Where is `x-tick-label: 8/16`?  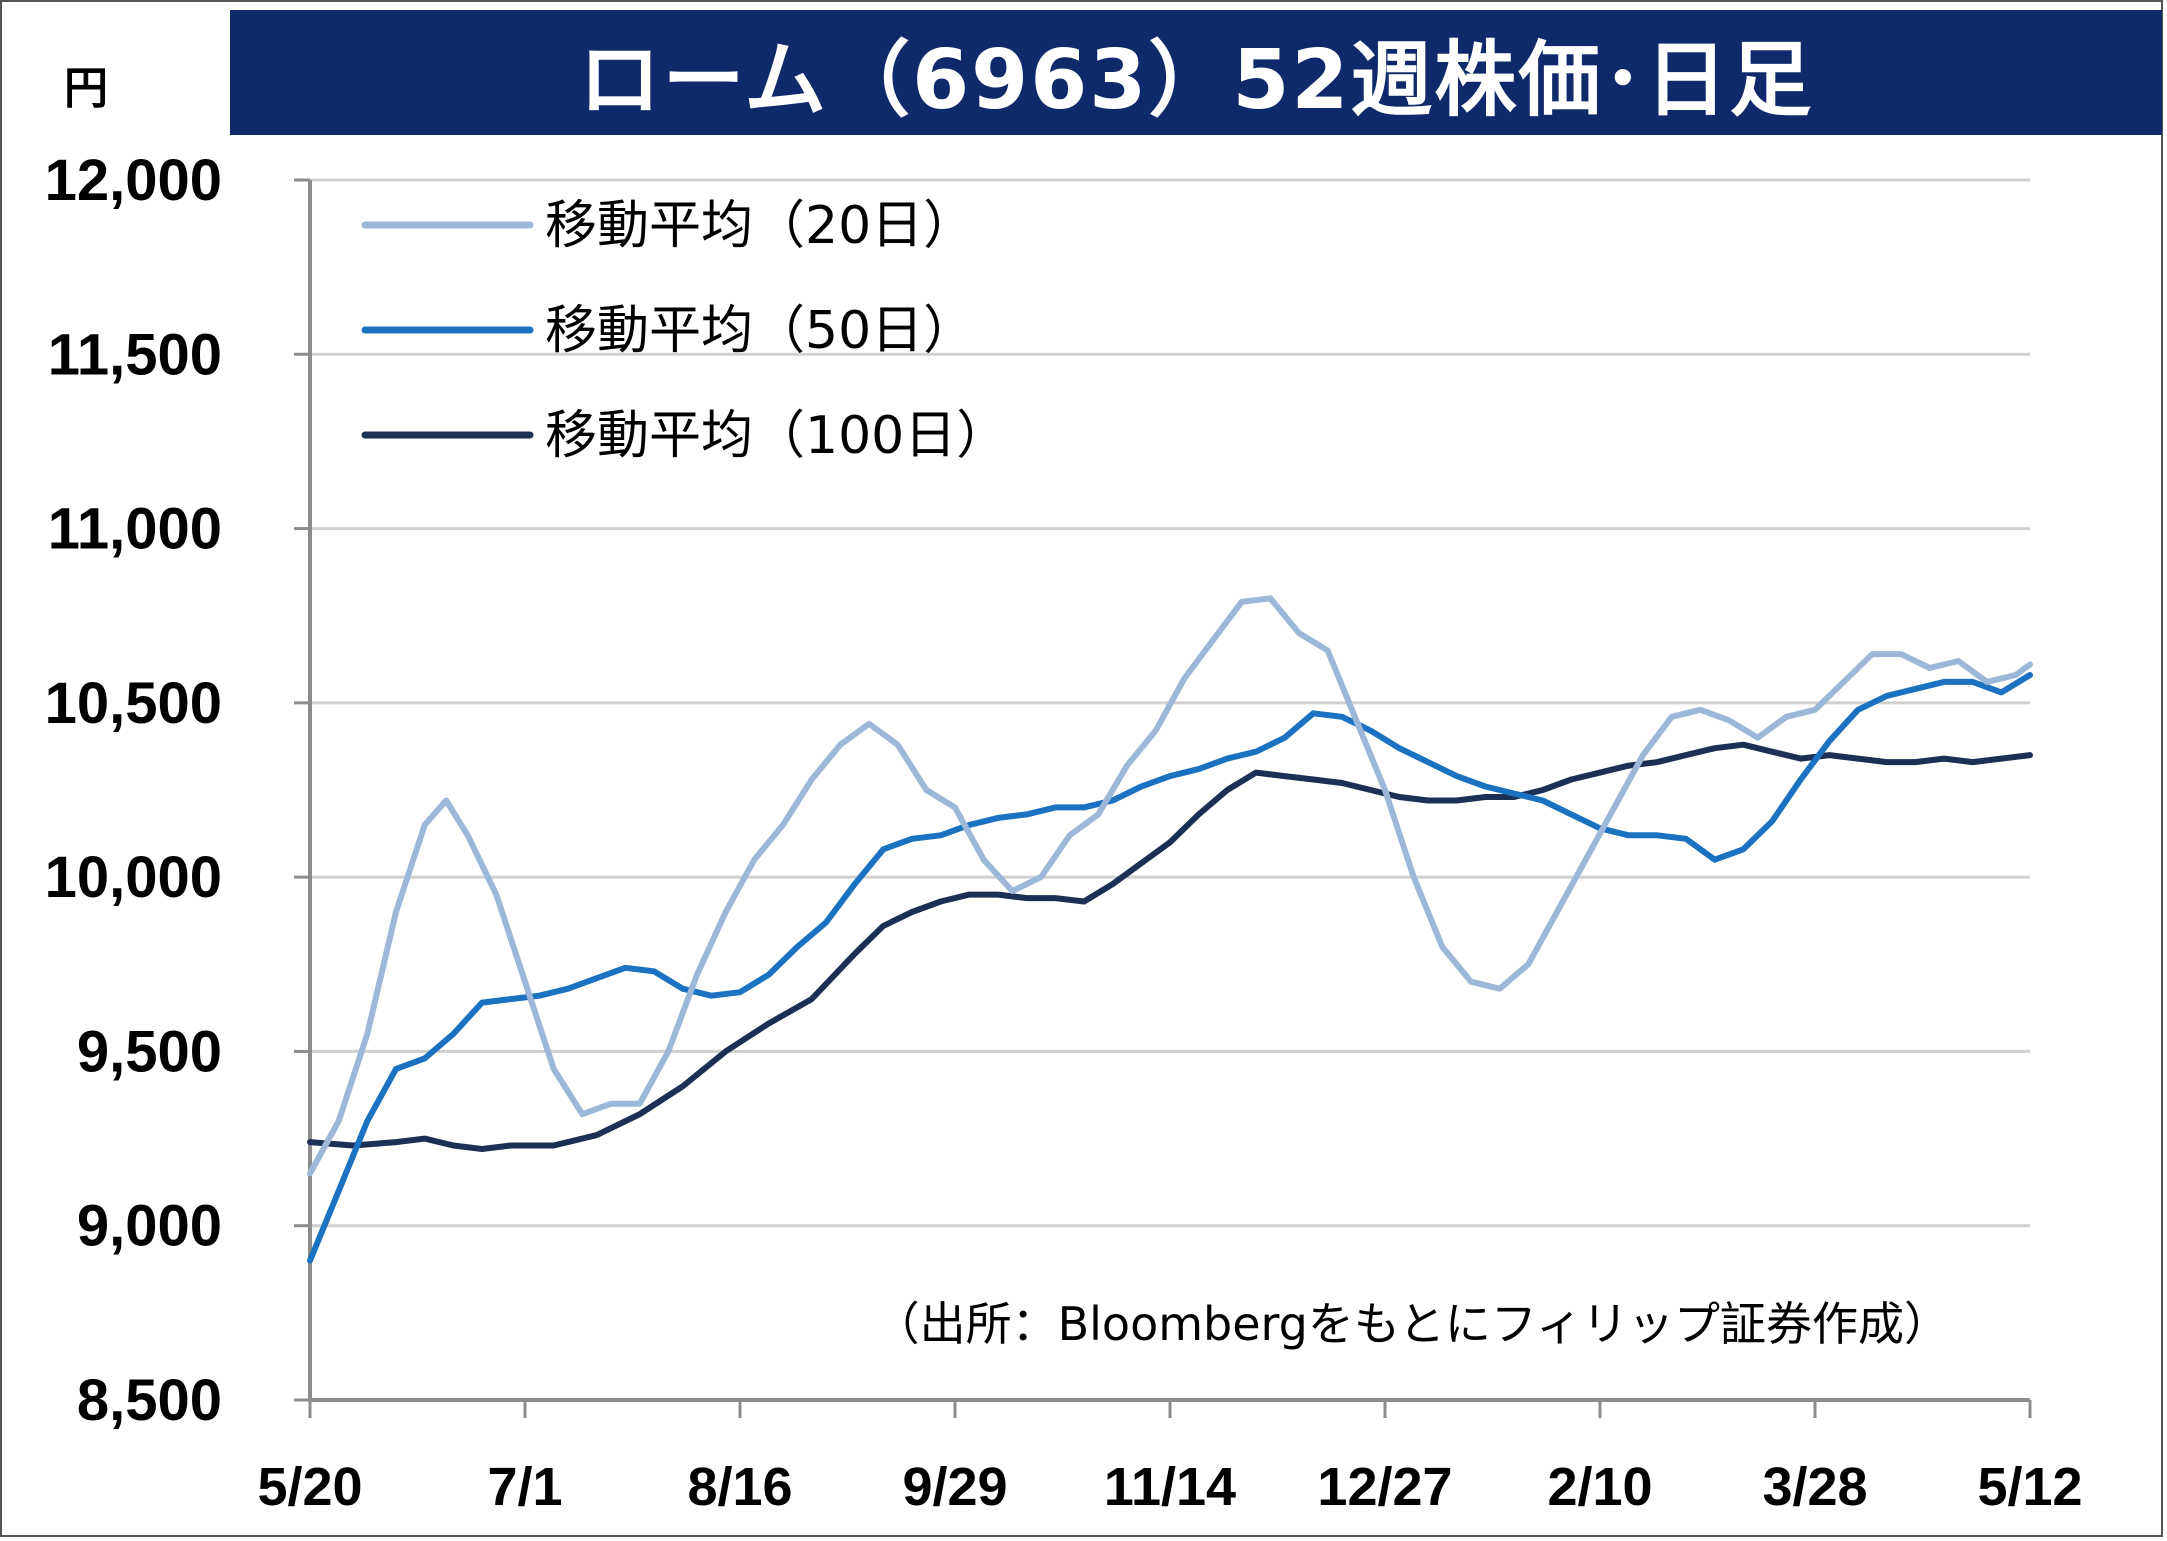 x-tick-label: 8/16 is located at coordinates (739, 1487).